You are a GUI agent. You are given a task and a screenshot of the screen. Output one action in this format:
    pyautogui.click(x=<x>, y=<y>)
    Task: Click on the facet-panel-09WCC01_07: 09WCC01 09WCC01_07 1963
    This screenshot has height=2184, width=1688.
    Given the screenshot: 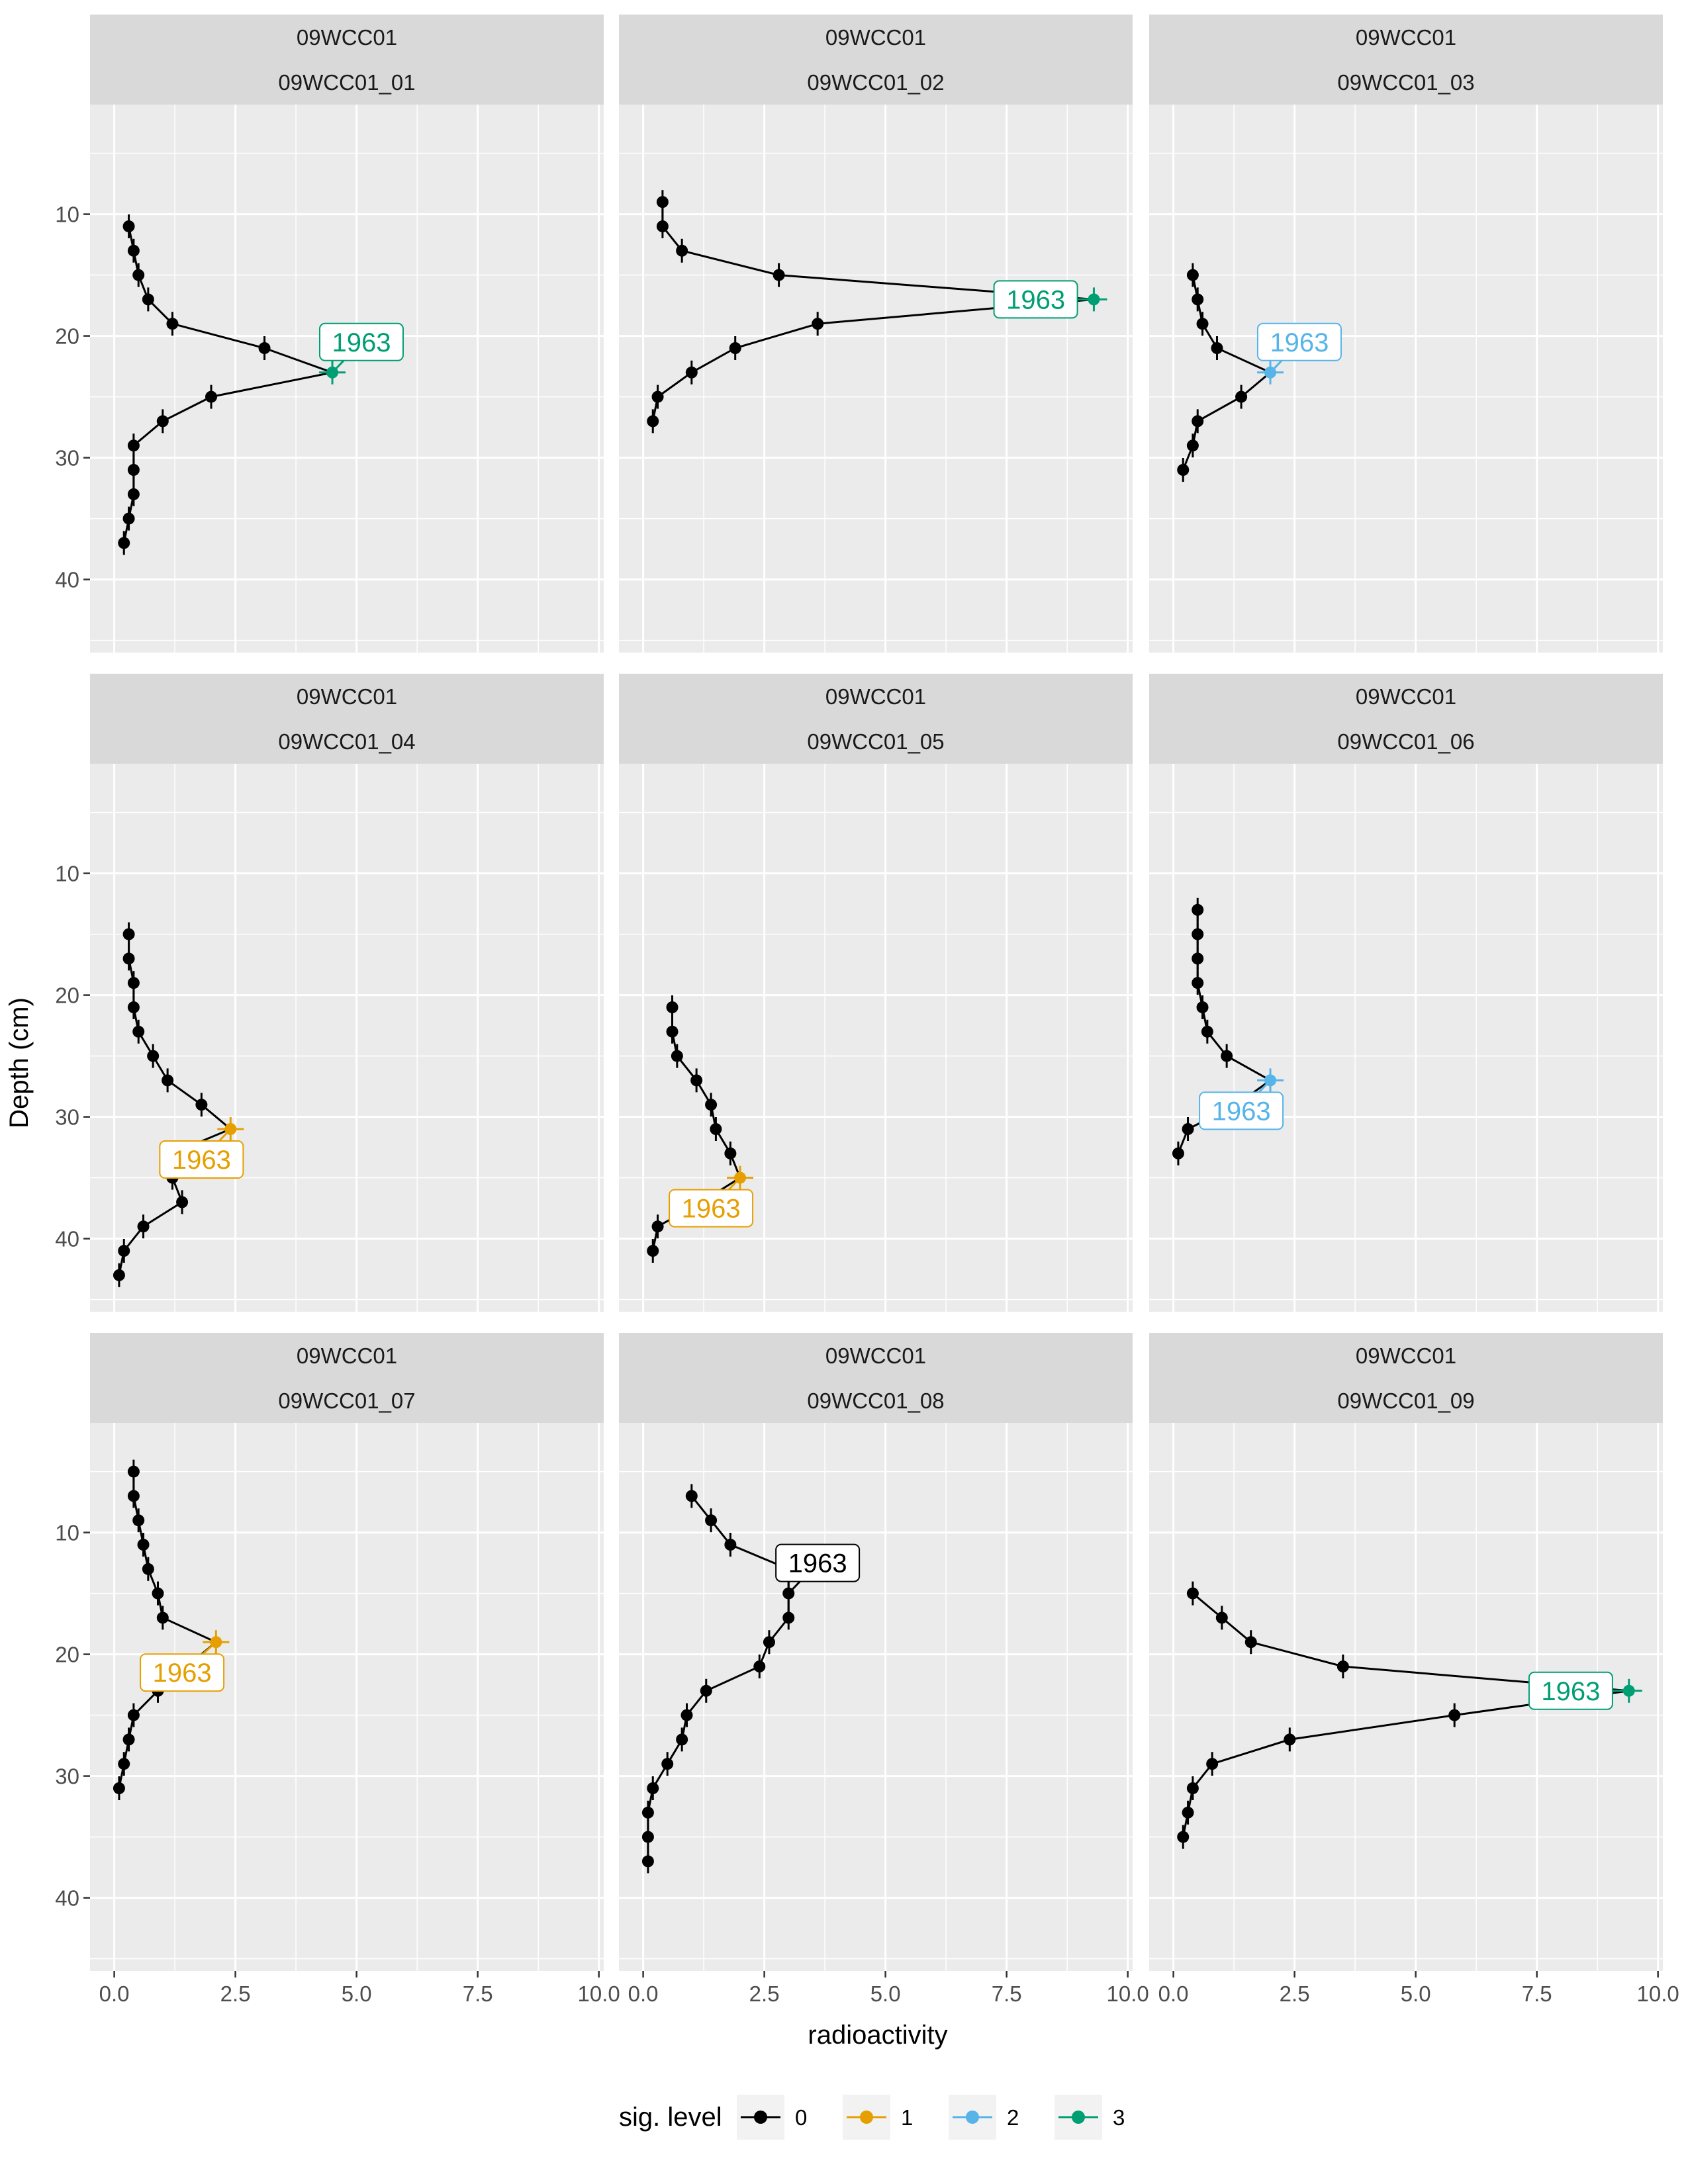 What is the action you would take?
    pyautogui.click(x=347, y=1652)
    